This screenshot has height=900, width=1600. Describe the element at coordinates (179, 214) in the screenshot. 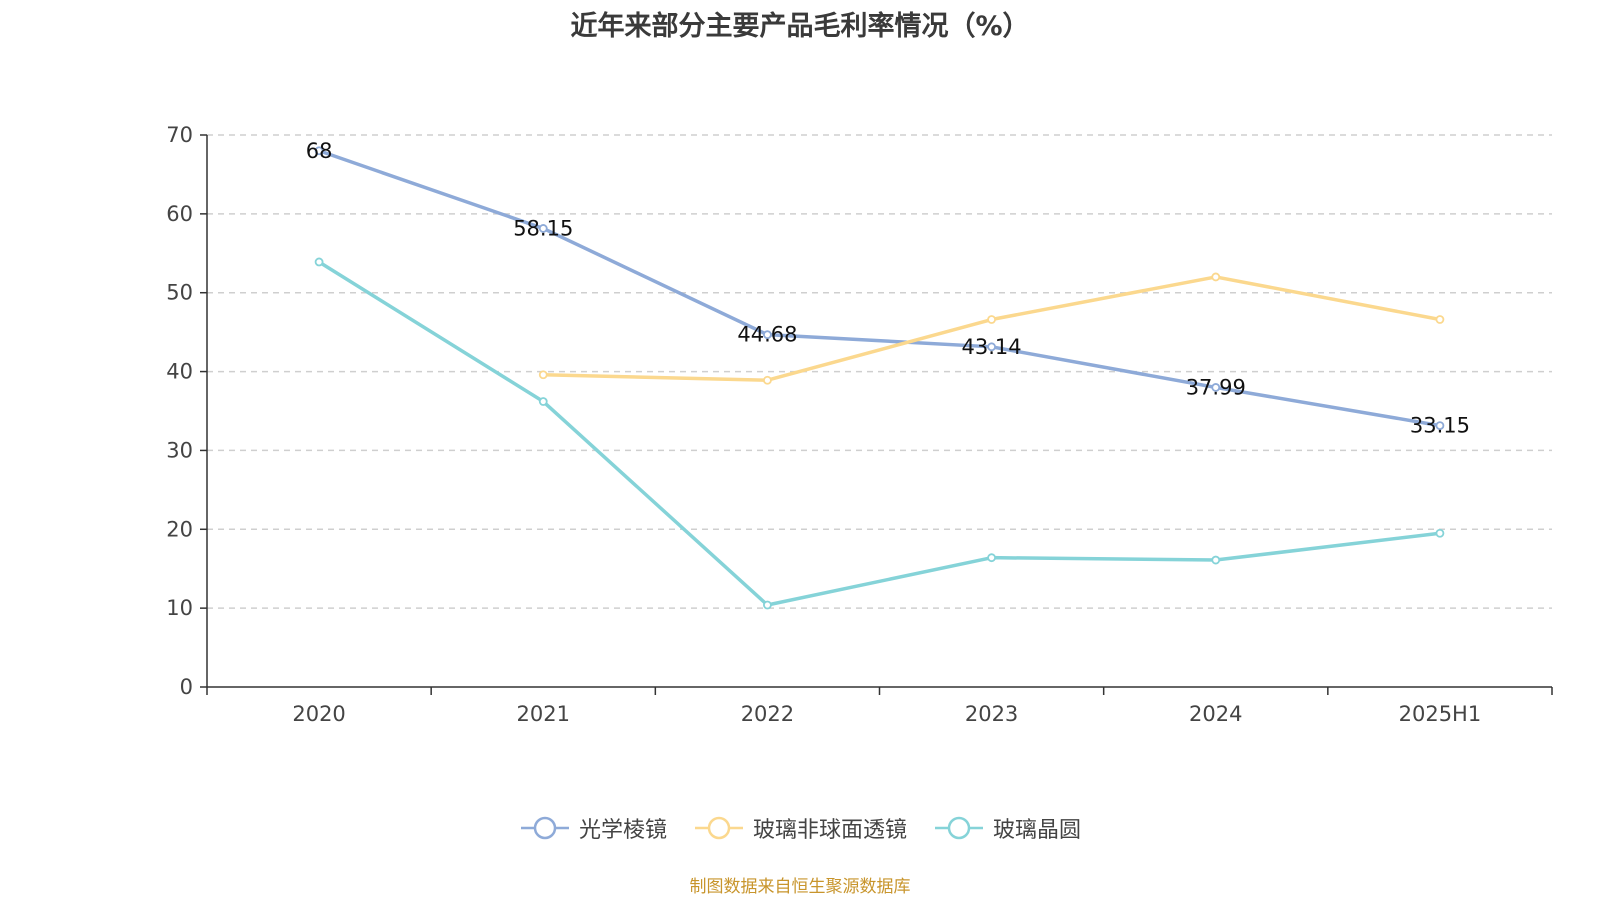

I see `y-tick-label: 60` at that location.